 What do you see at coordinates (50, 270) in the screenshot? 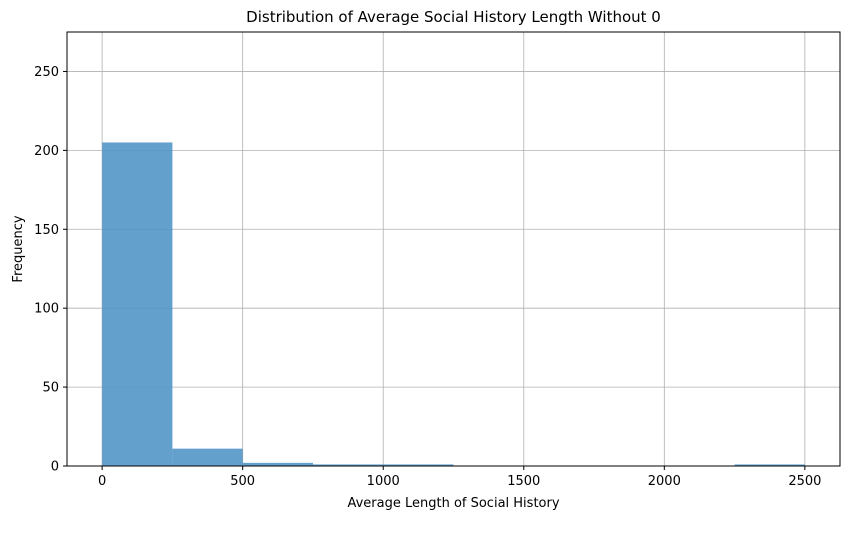
I see `y-axis-ticks: 0 50 100 150 200 250` at bounding box center [50, 270].